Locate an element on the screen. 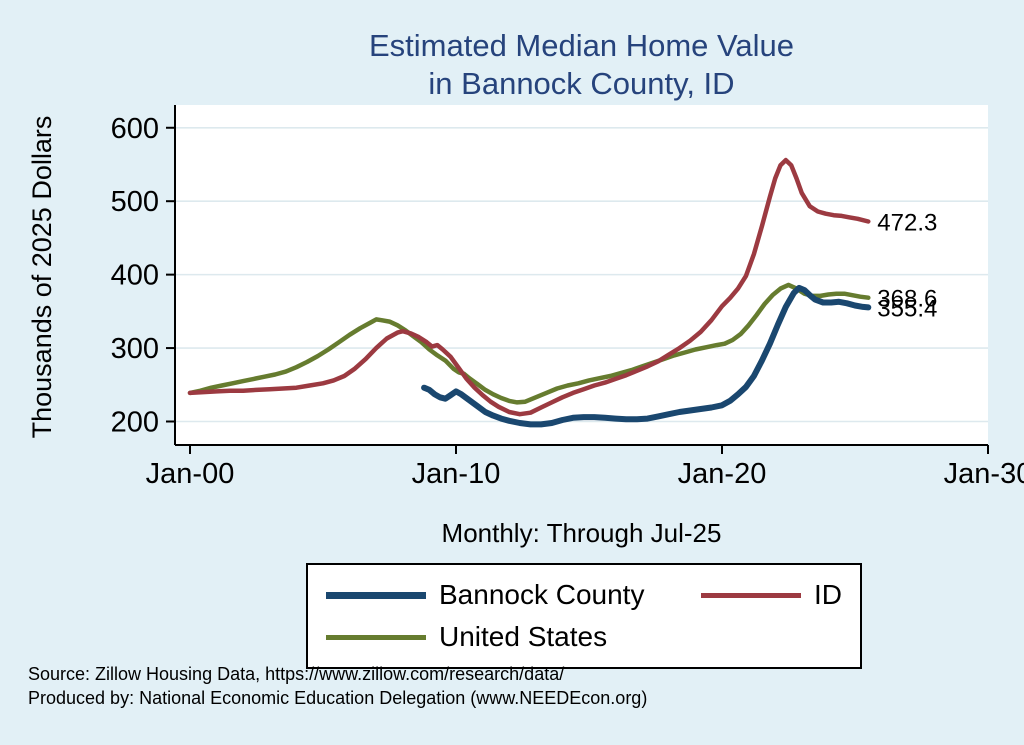  x-tick-label: Jan-10 is located at coordinates (456, 474).